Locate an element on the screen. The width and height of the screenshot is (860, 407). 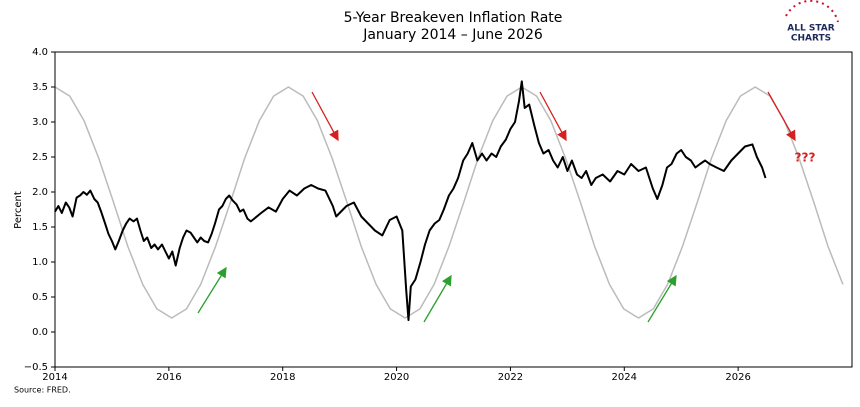
y-axis-label: Percent is located at coordinates (18, 210).